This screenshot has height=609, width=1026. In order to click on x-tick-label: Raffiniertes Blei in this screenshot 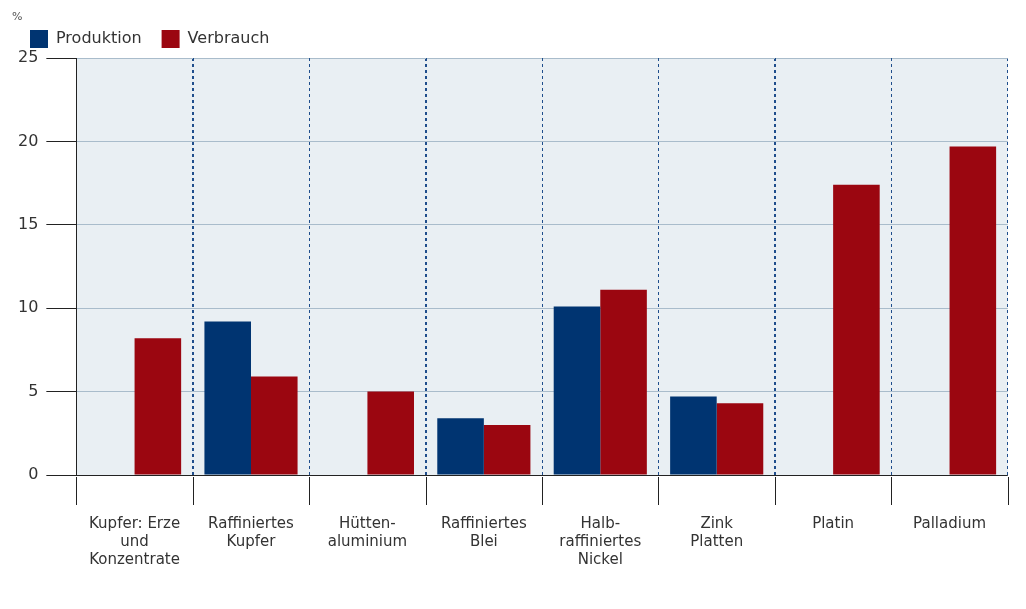, I will do `click(483, 531)`.